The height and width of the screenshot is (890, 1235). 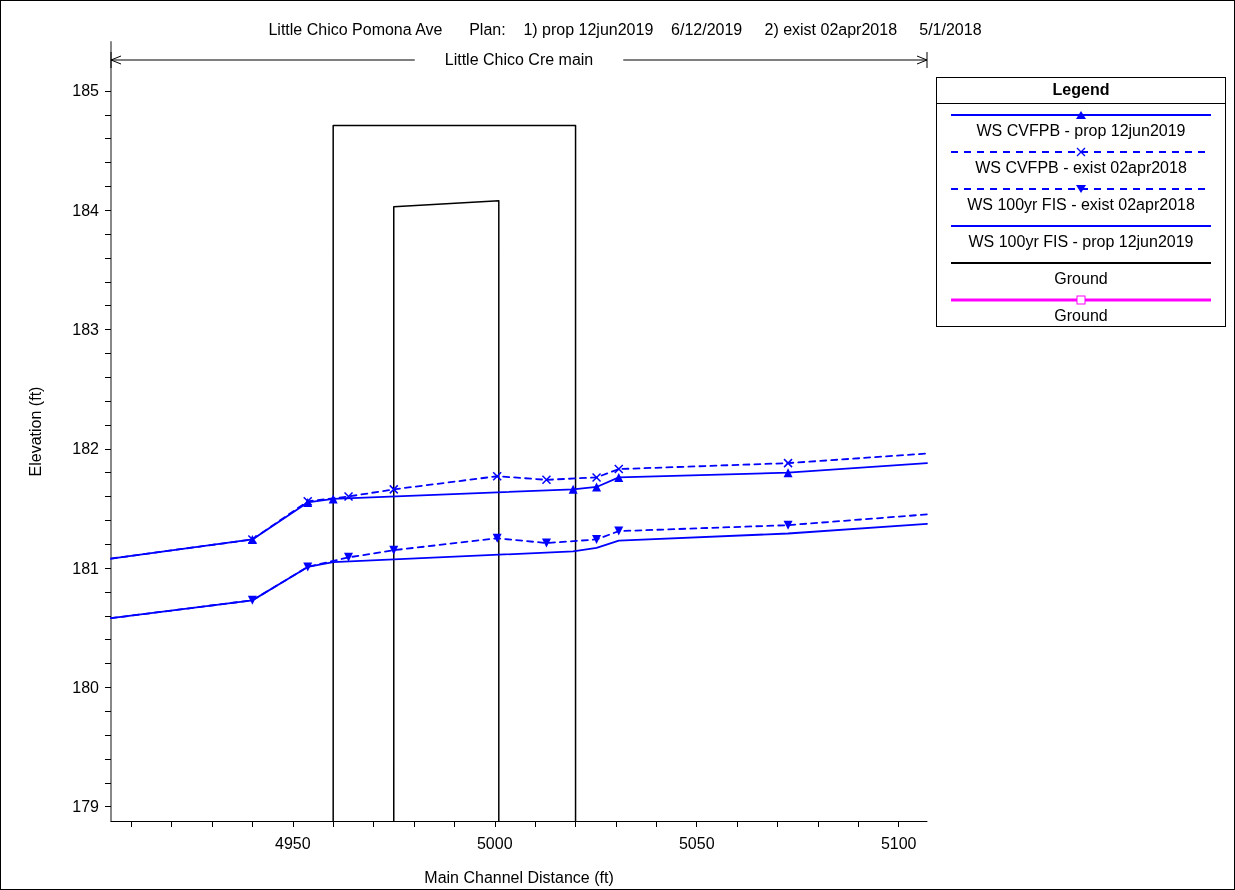 I want to click on chart-title: Little Chico Pomona Ave Plan: 1) prop 12jun2019 6/12/2019 2) exist 02apr2018 5/1/2018, so click(x=625, y=29).